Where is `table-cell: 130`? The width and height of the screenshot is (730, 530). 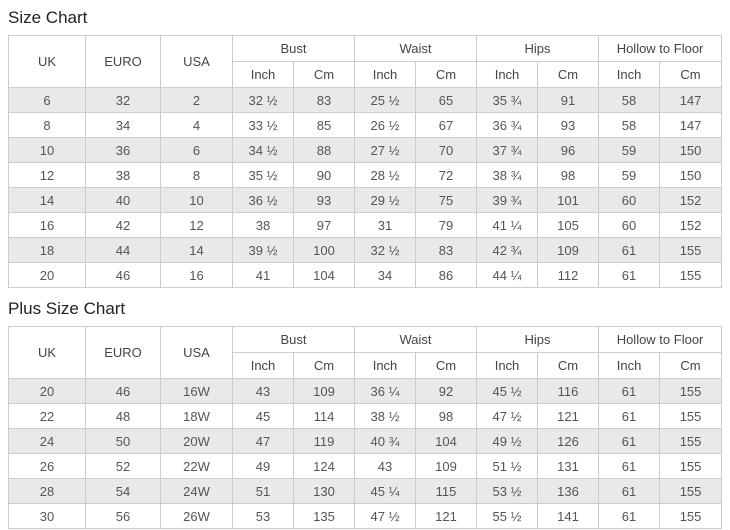
table-cell: 130 is located at coordinates (324, 491).